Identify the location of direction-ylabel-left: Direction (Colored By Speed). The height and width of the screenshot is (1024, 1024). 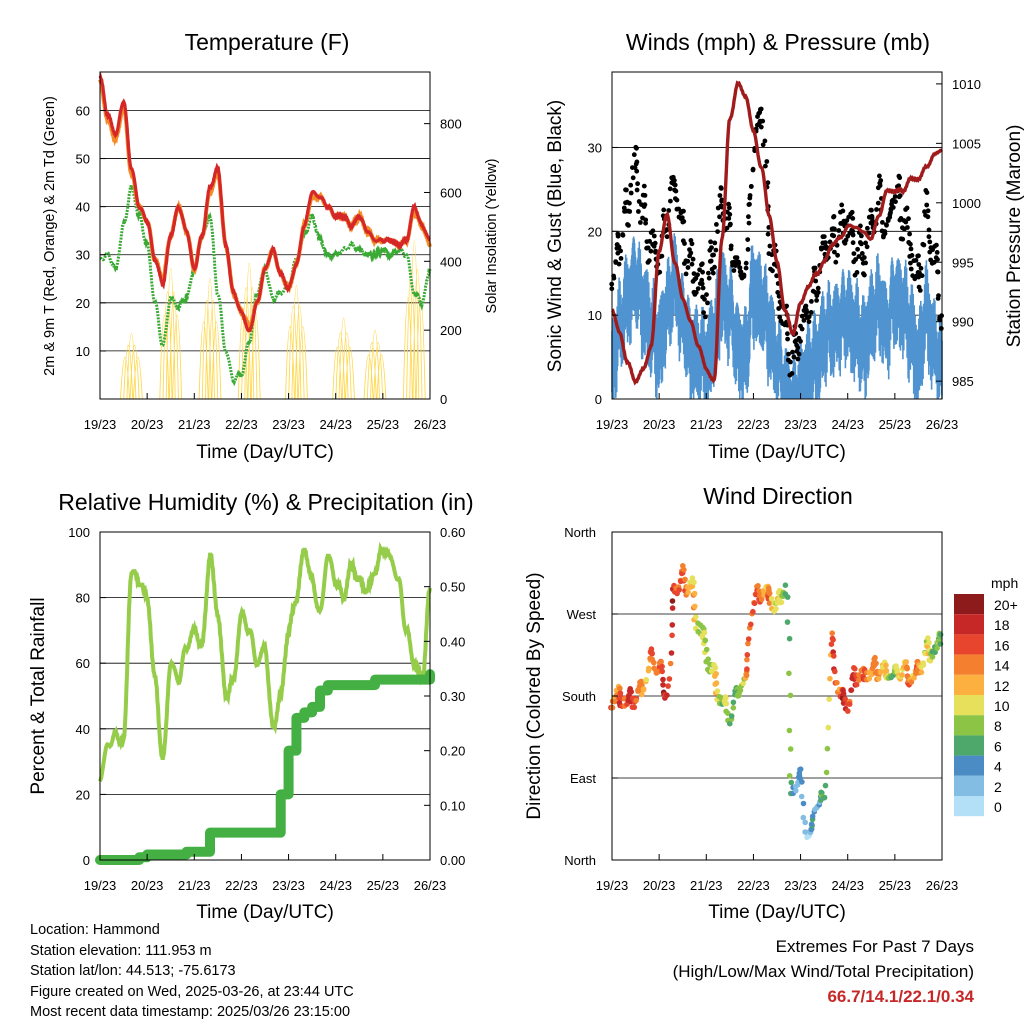
(534, 695).